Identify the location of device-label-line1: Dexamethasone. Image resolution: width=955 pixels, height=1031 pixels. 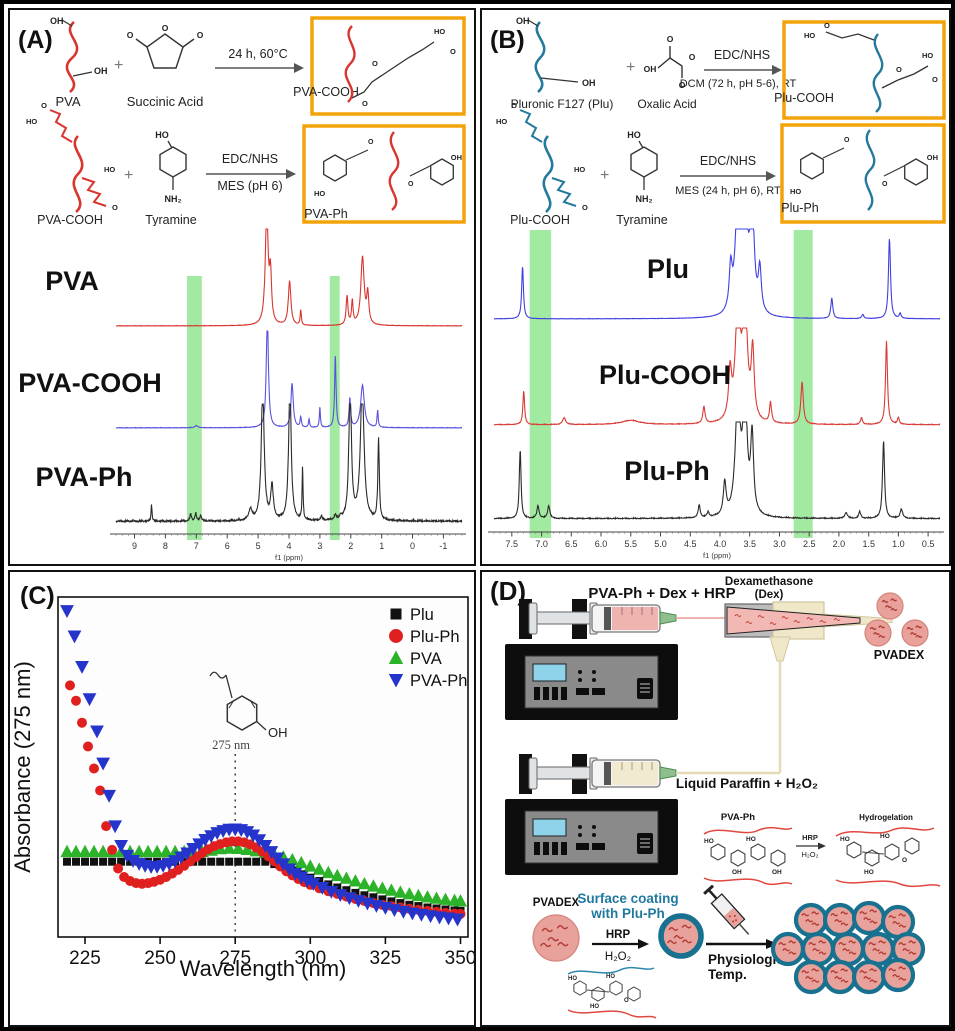
(769, 582).